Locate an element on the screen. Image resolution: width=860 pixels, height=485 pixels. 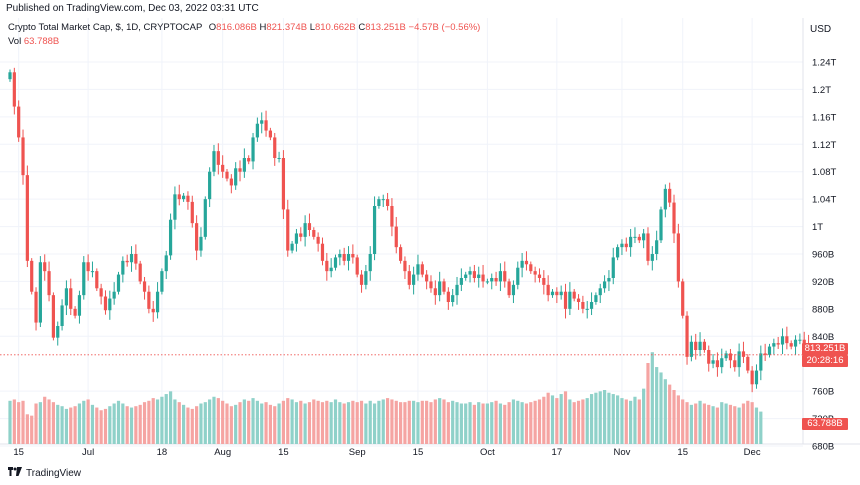
close-value: 813.251B is located at coordinates (385, 27).